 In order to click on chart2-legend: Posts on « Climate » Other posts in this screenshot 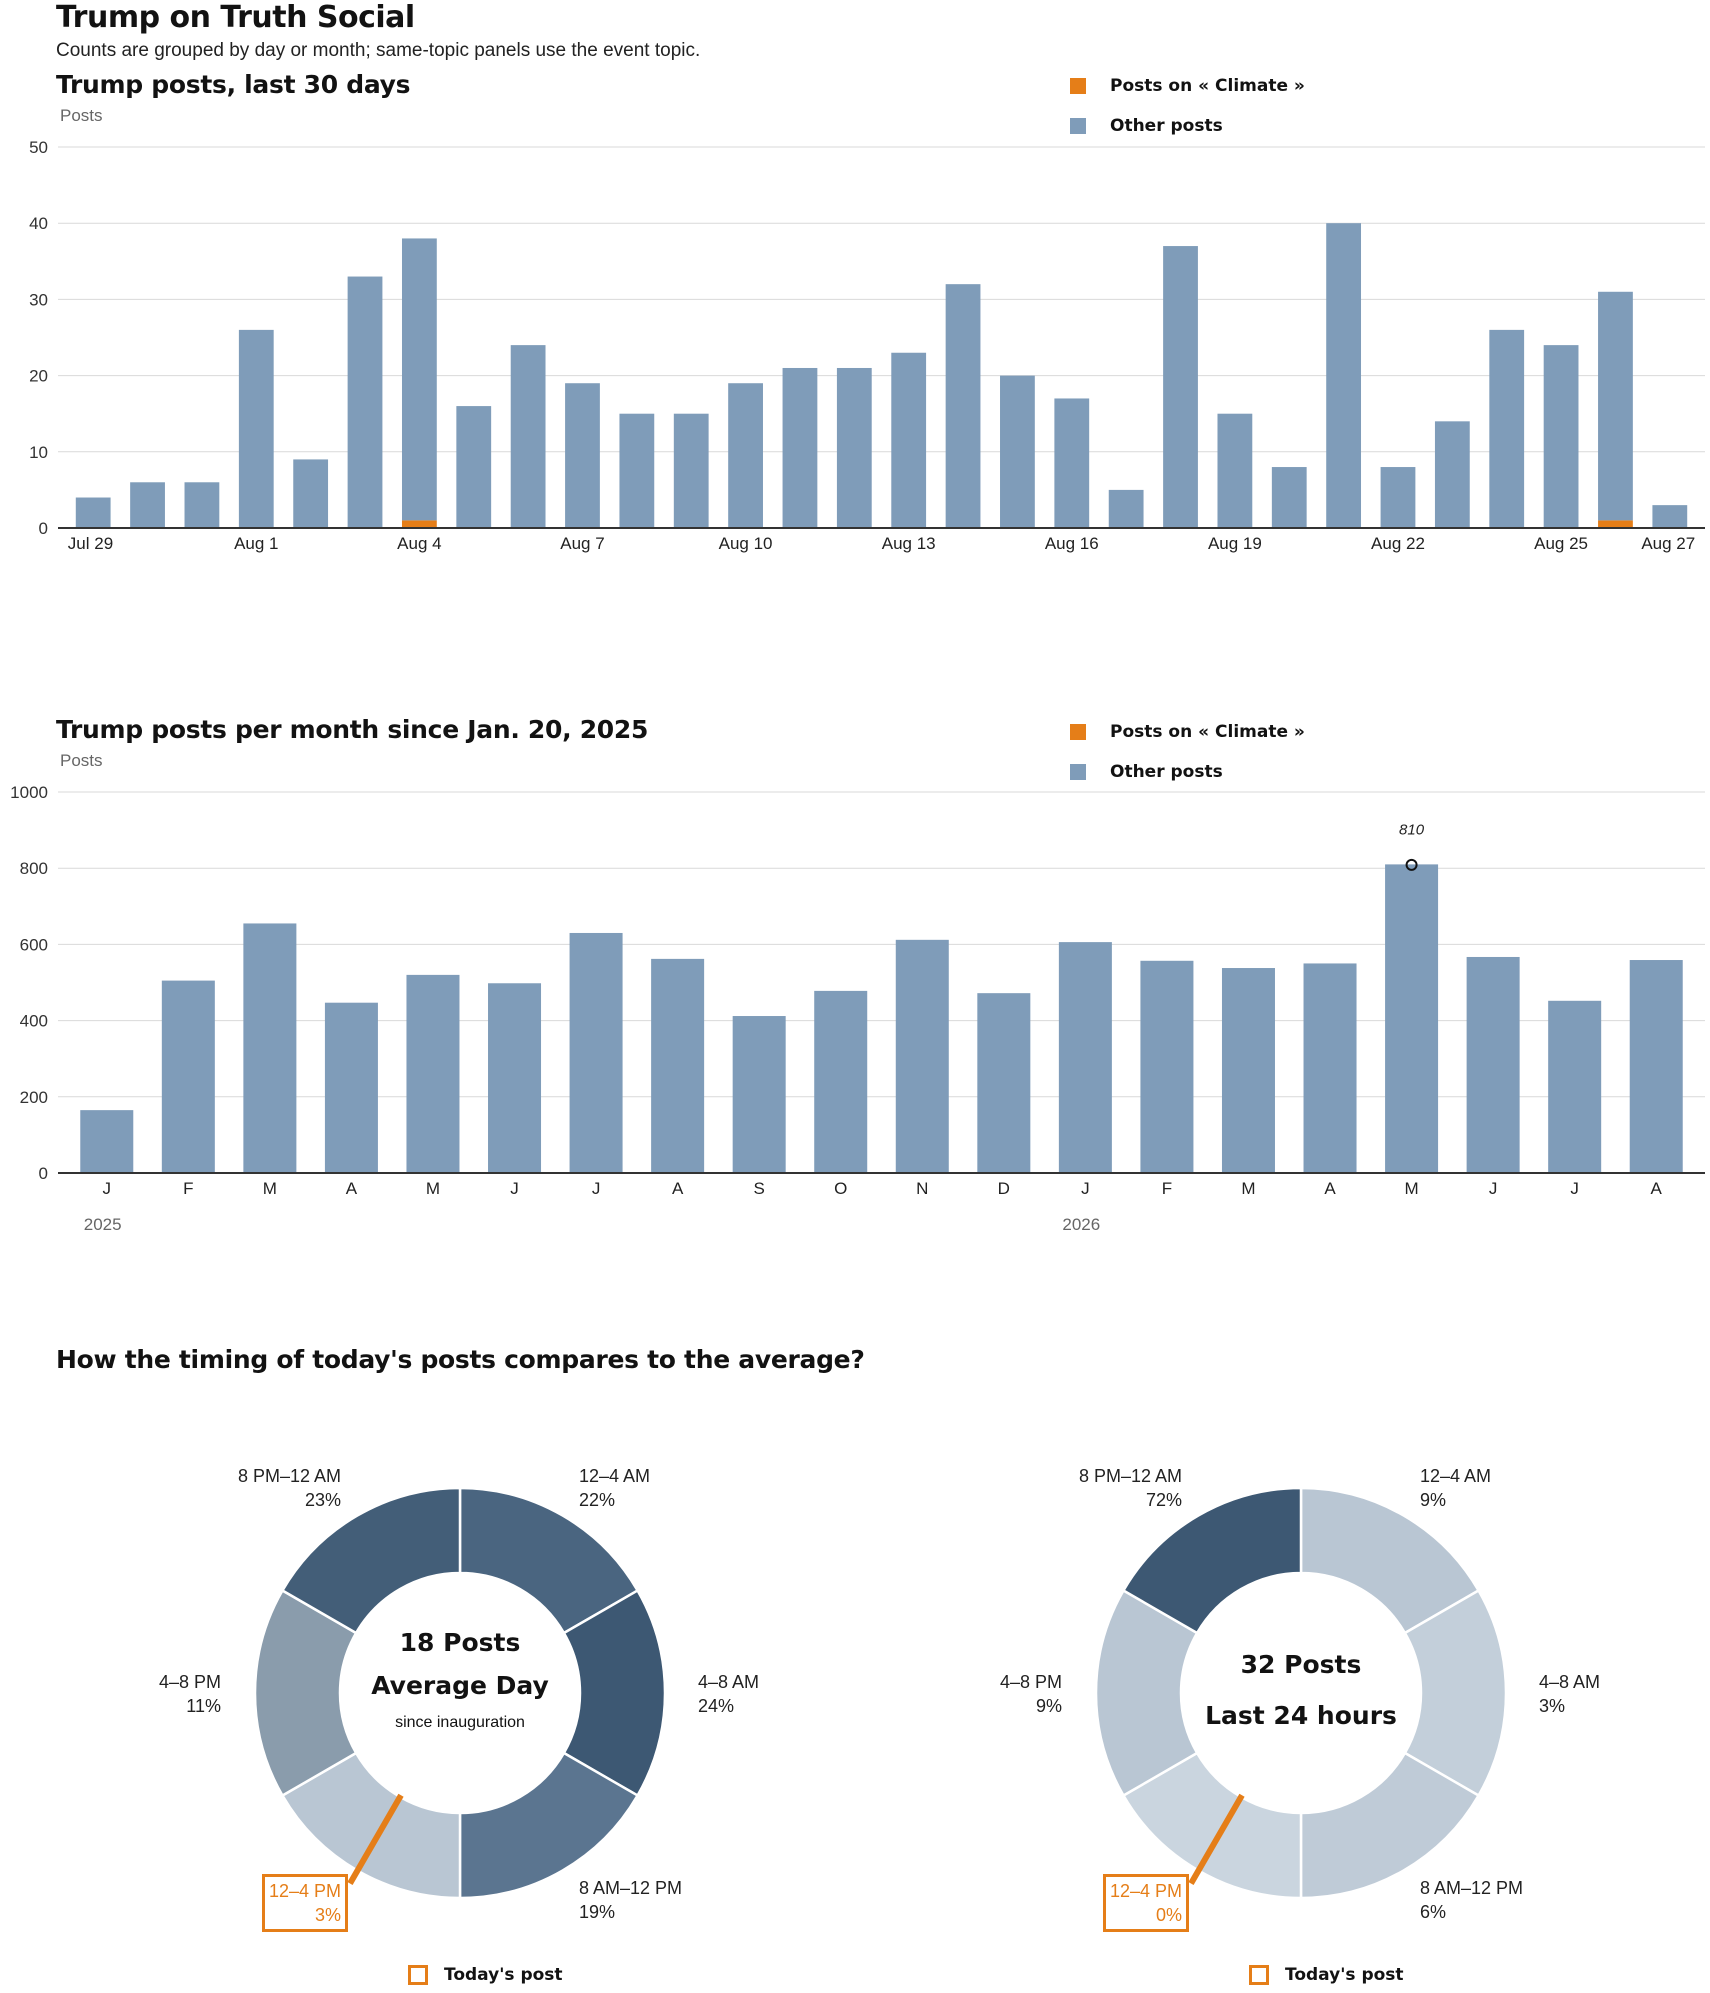, I will do `click(1187, 752)`.